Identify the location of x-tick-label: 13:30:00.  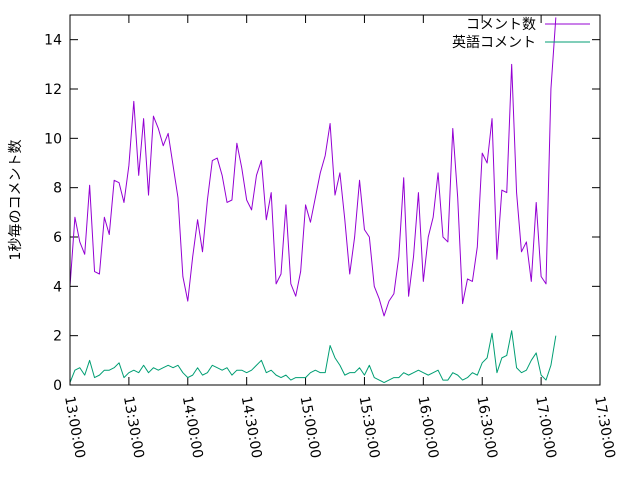
(133, 427).